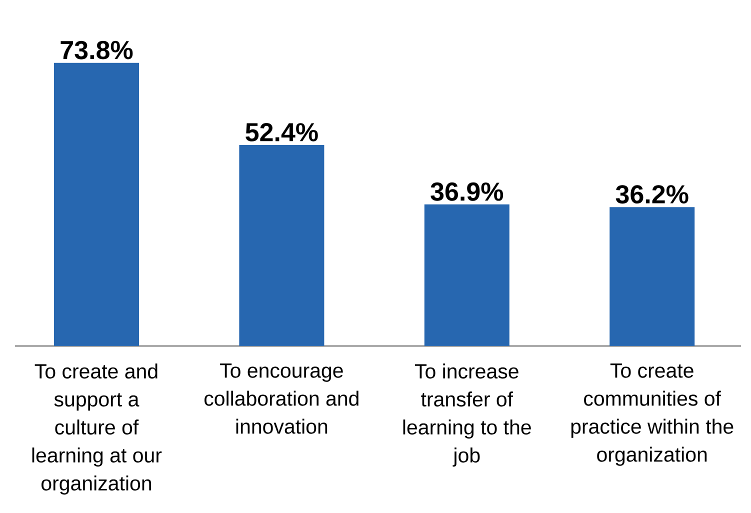  What do you see at coordinates (652, 415) in the screenshot?
I see `x-tick-label: To create communities of practice within the organization` at bounding box center [652, 415].